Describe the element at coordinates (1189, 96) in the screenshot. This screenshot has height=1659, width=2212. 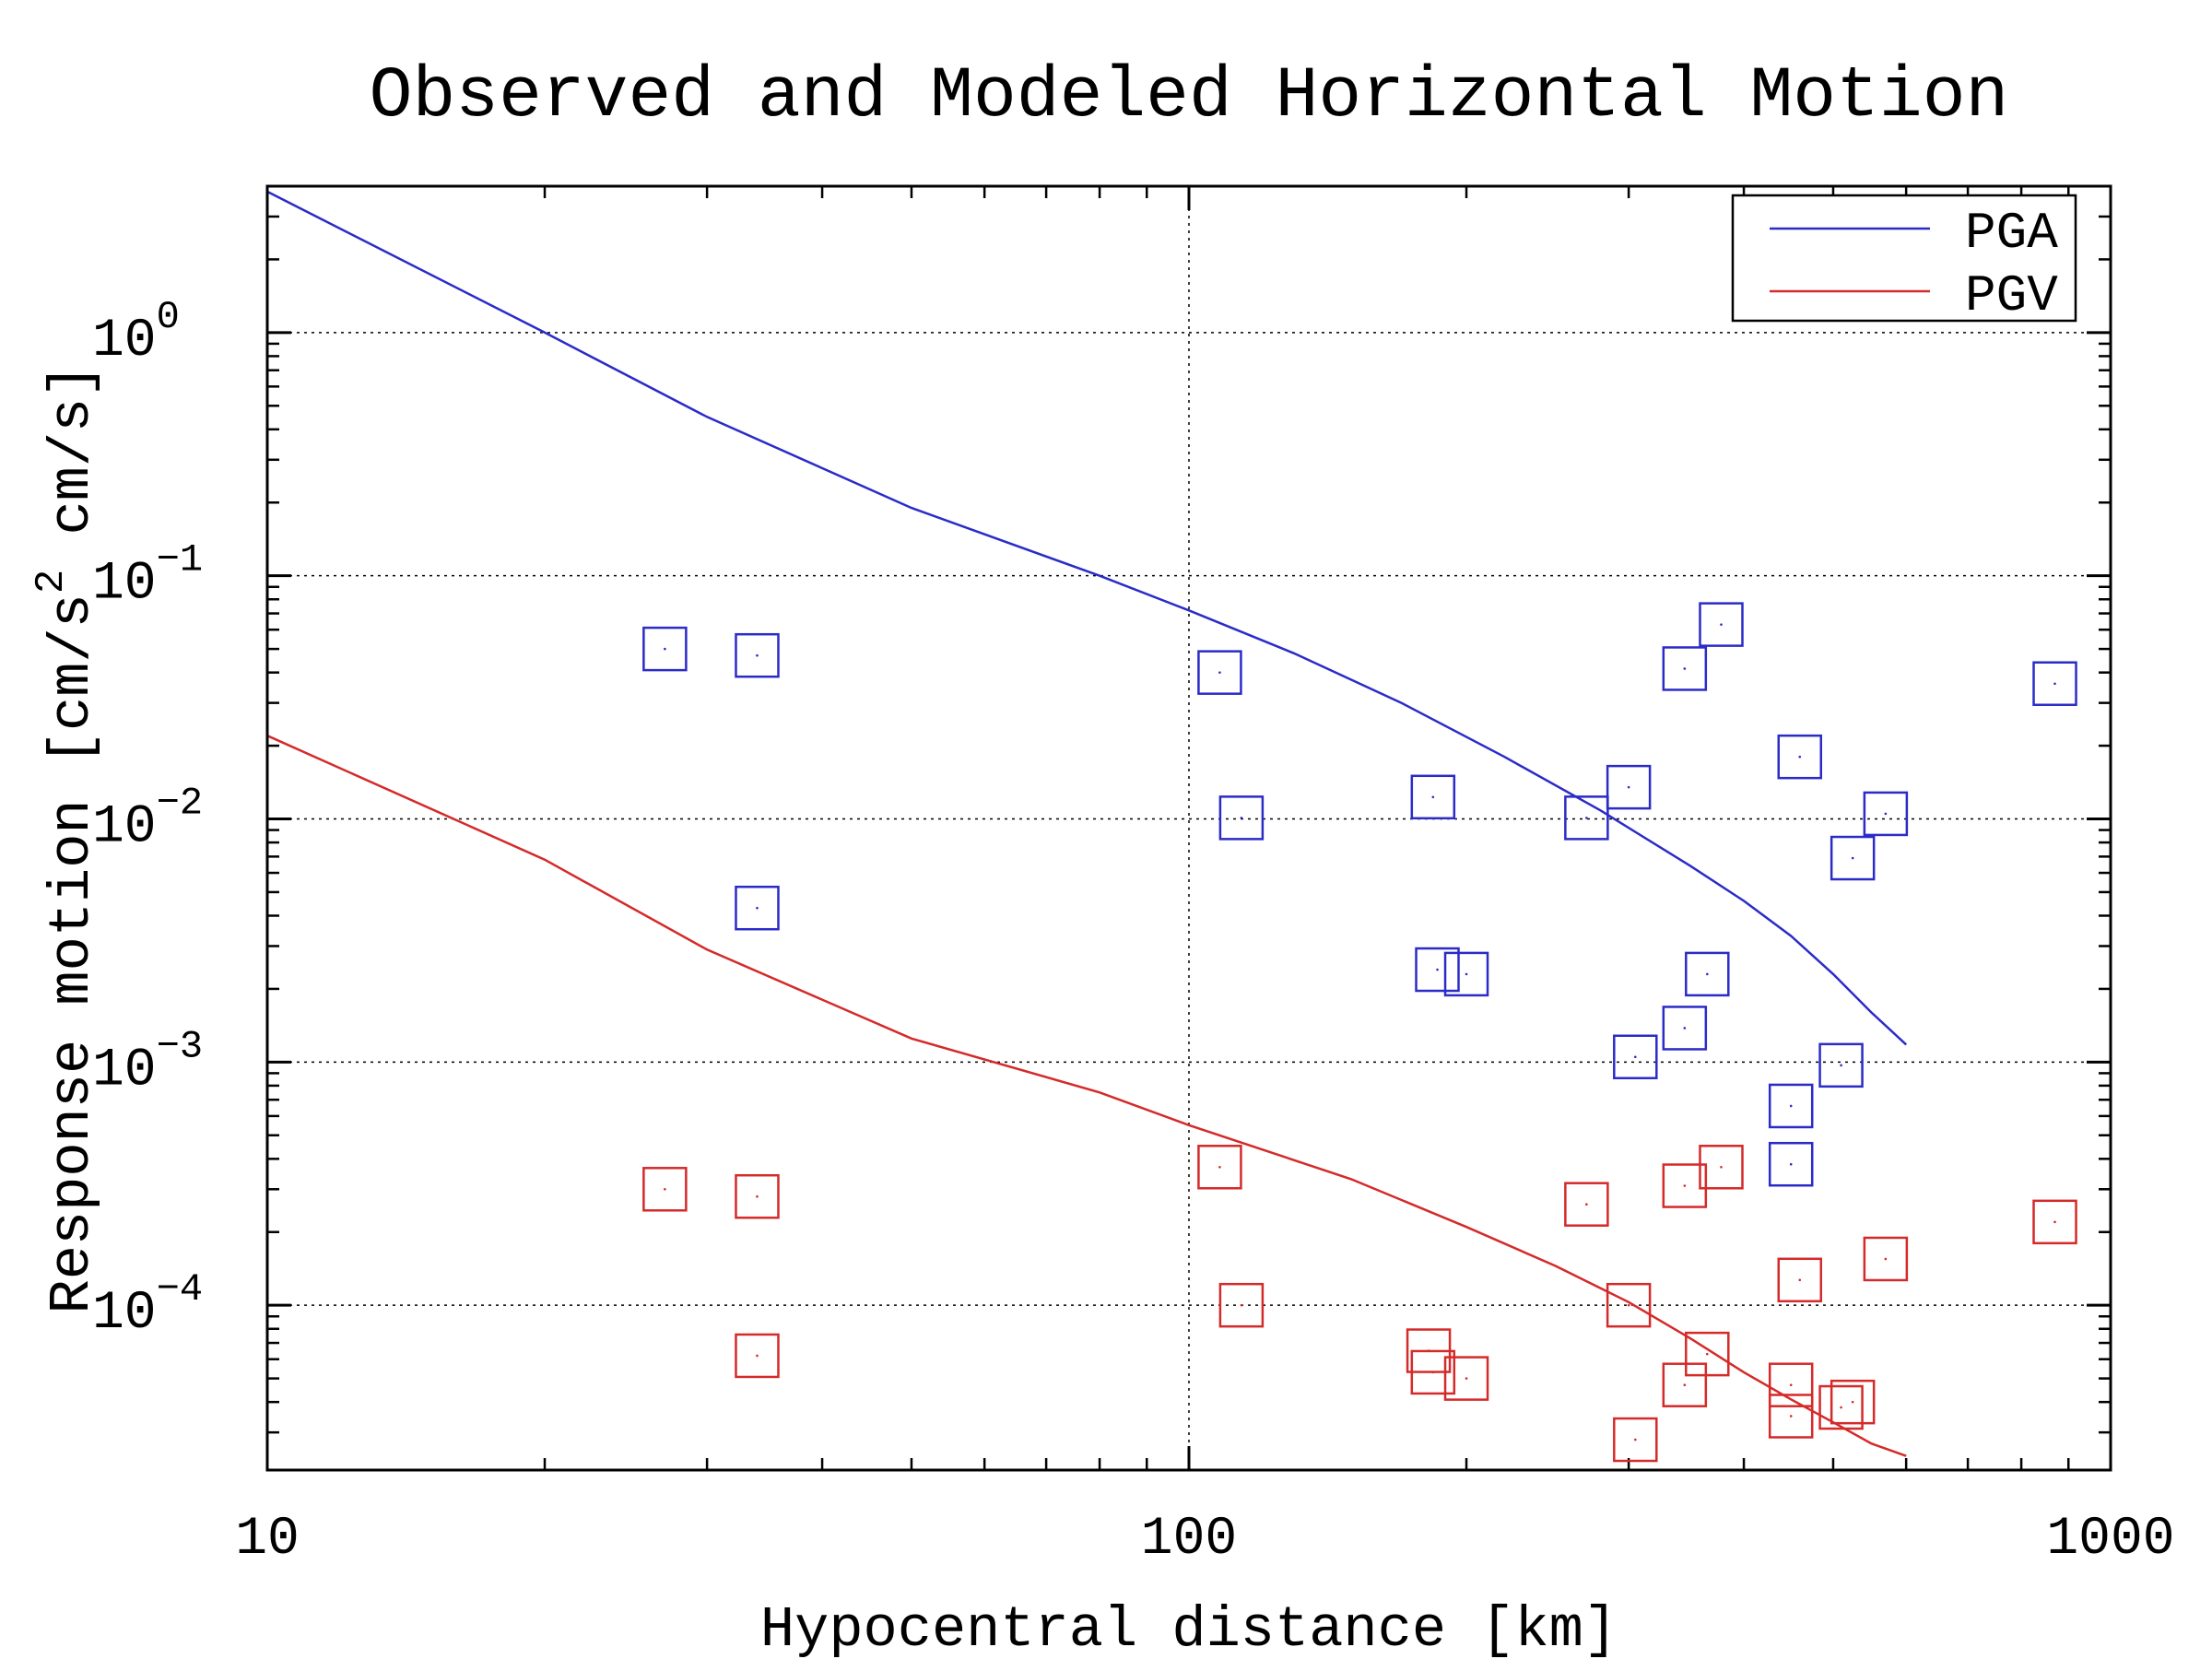
I see `chart-title: Observed and Modeled Horizontal Motion` at that location.